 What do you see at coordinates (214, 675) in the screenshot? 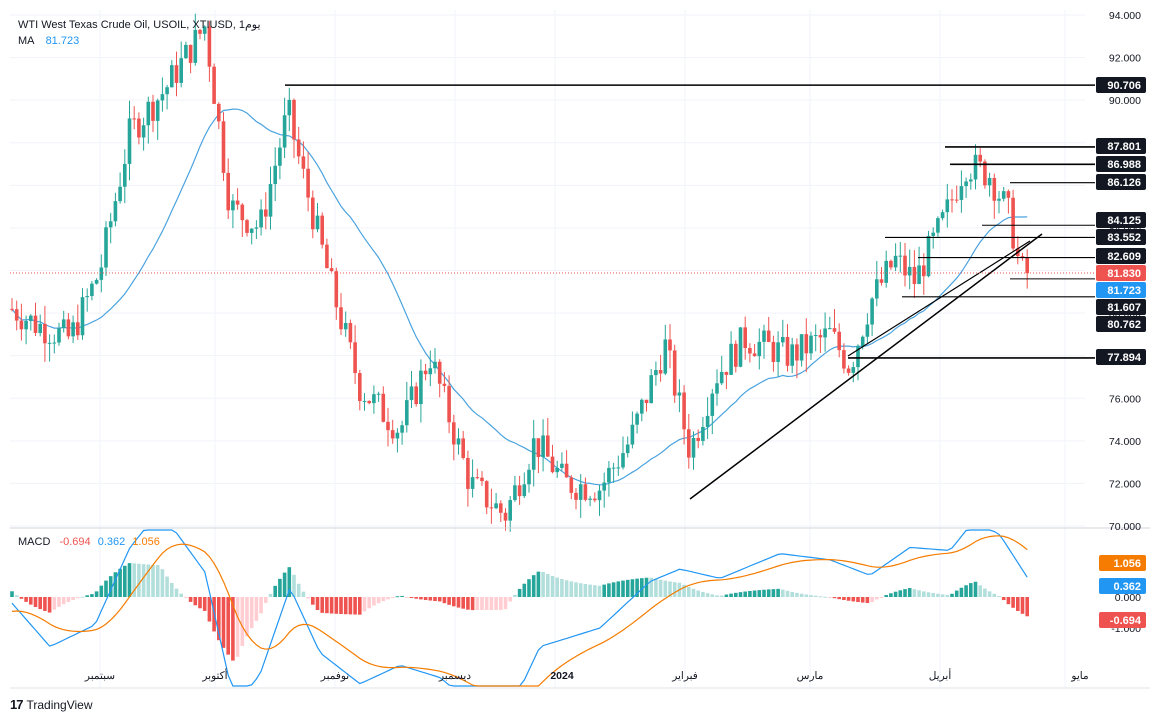
I see `time-axis-label: أكتوبر` at bounding box center [214, 675].